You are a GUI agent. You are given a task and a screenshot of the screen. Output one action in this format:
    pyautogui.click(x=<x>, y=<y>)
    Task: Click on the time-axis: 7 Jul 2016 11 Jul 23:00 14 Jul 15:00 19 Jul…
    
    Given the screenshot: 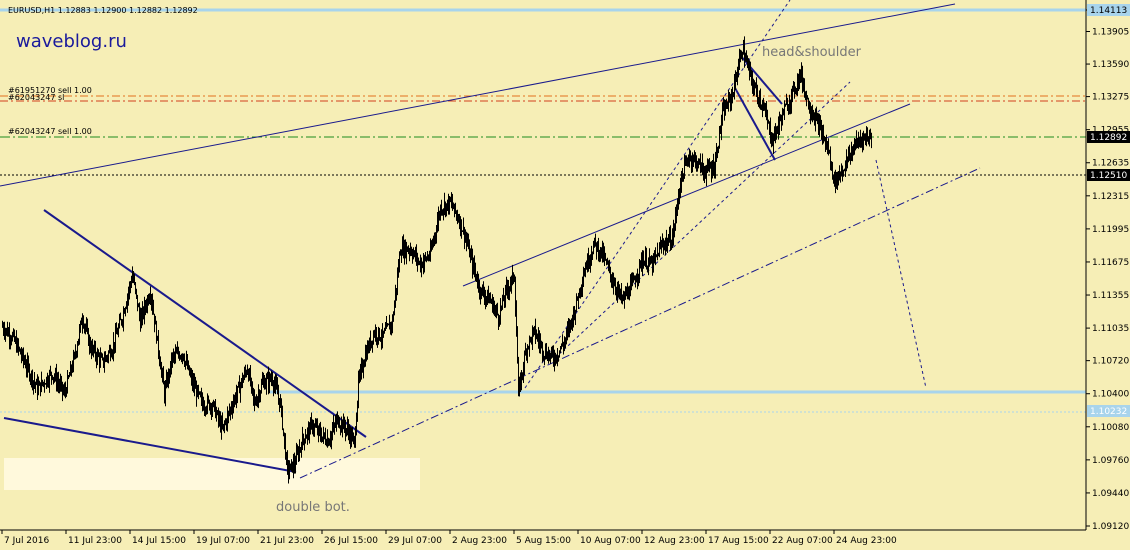 What is the action you would take?
    pyautogui.click(x=449, y=538)
    